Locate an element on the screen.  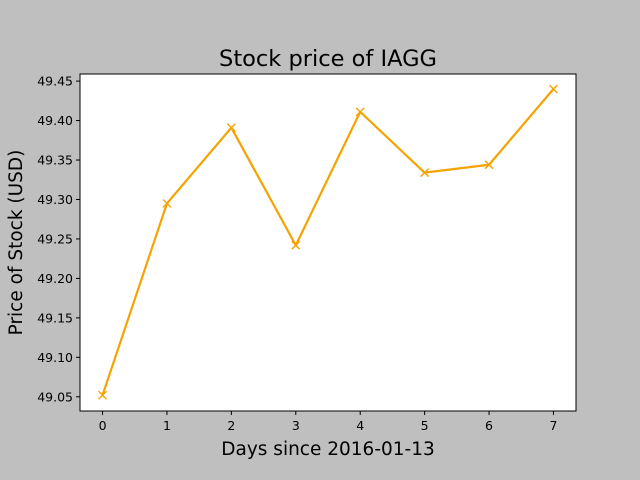
x-axis: 0 1 2 3 4 5 6 7 is located at coordinates (328, 422).